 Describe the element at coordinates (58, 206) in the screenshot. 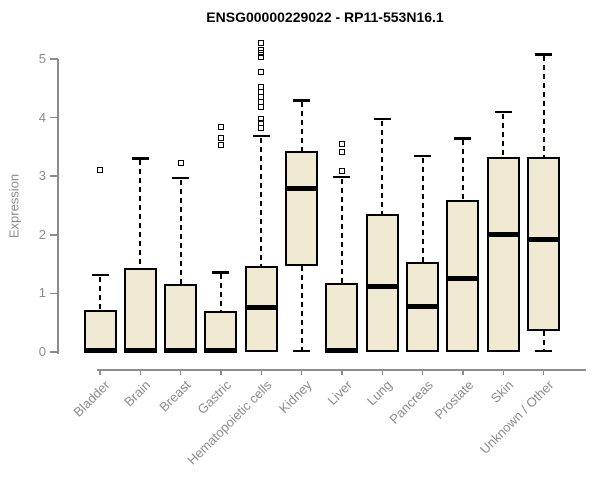

I see `y-axis-line` at that location.